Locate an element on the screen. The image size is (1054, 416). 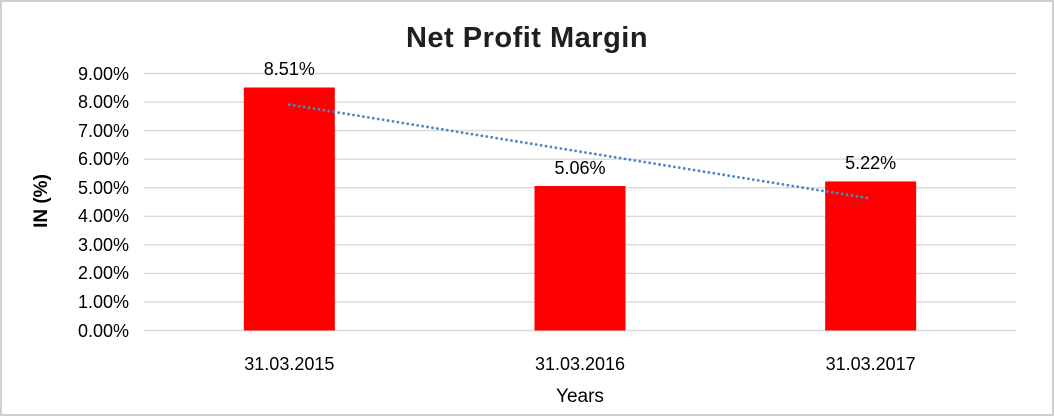
y-tick-label: 1.00% is located at coordinates (103, 301).